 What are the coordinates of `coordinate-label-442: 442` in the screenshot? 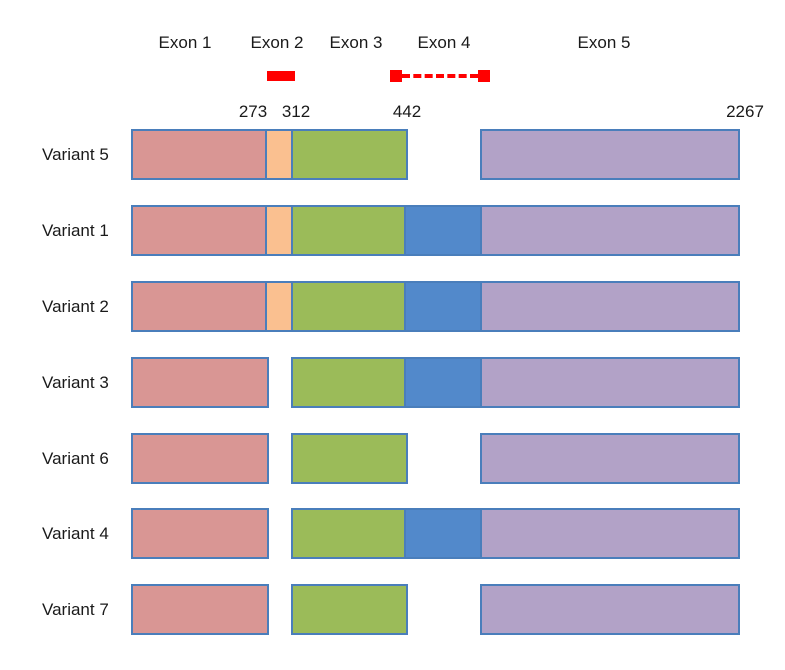 It's located at (407, 111).